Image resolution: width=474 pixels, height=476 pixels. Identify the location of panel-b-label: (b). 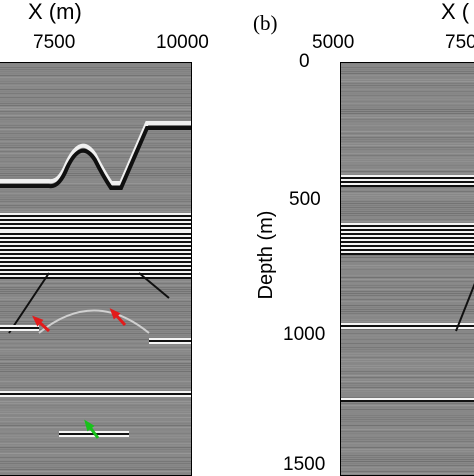
(265, 23).